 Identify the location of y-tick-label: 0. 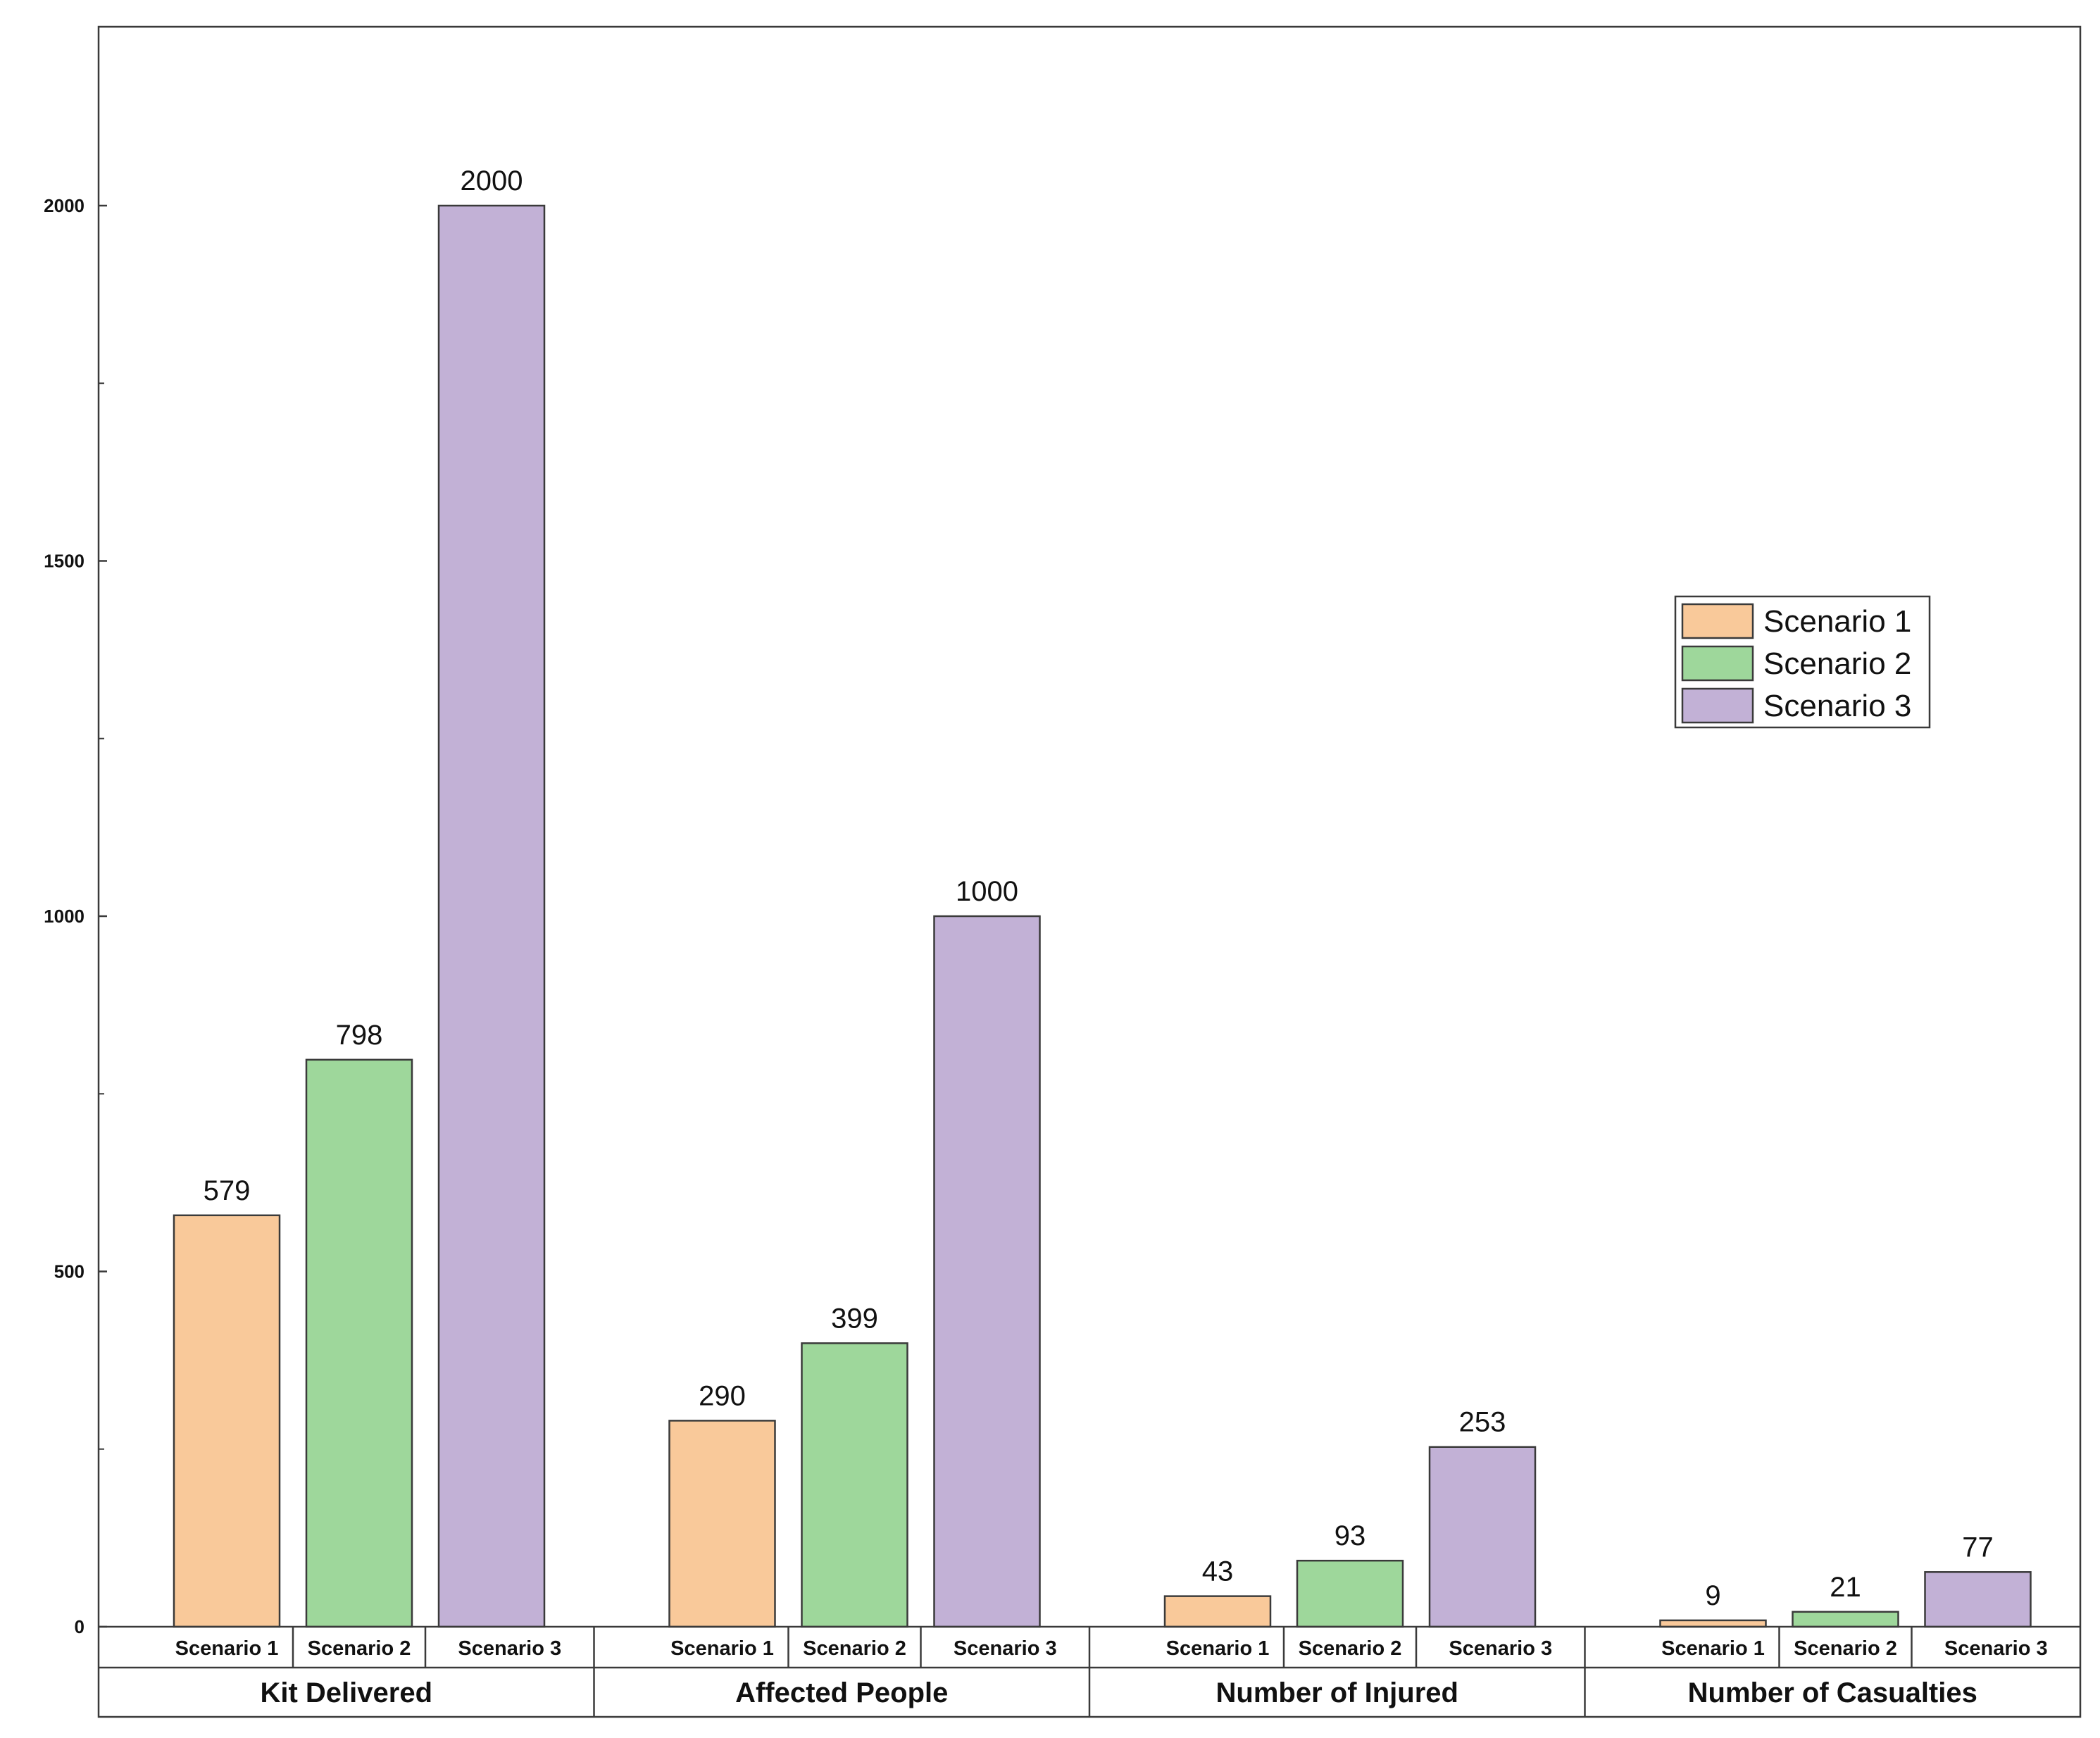
(80, 1626).